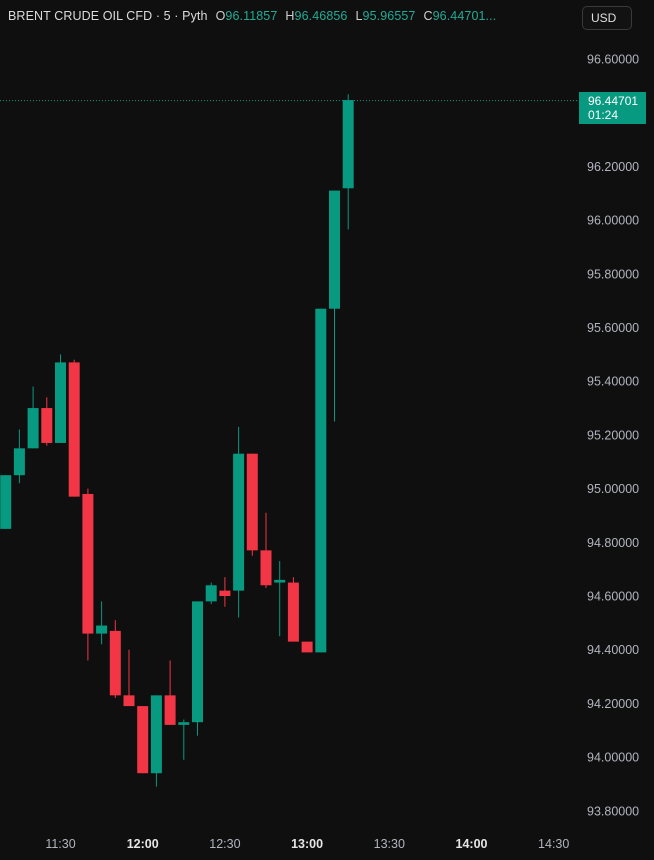 This screenshot has width=654, height=860. Describe the element at coordinates (613, 650) in the screenshot. I see `price-tick-label: 94.40000` at that location.